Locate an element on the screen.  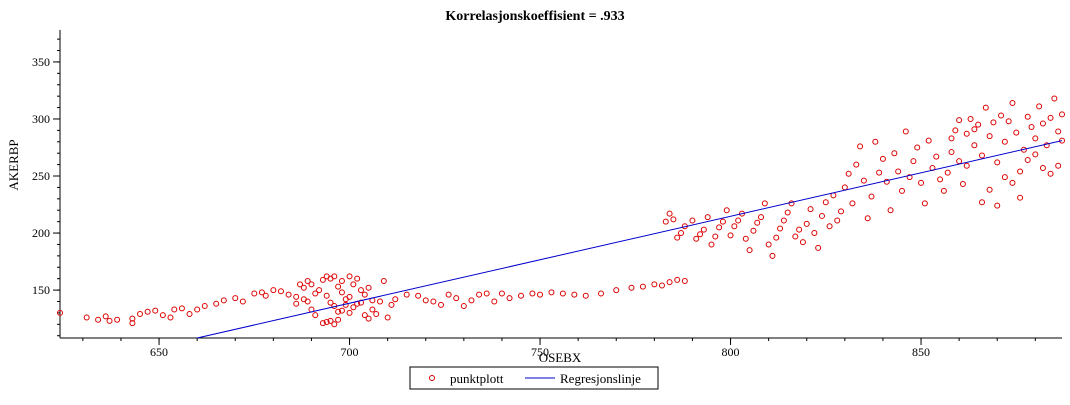
legend-point-marker is located at coordinates (432, 378).